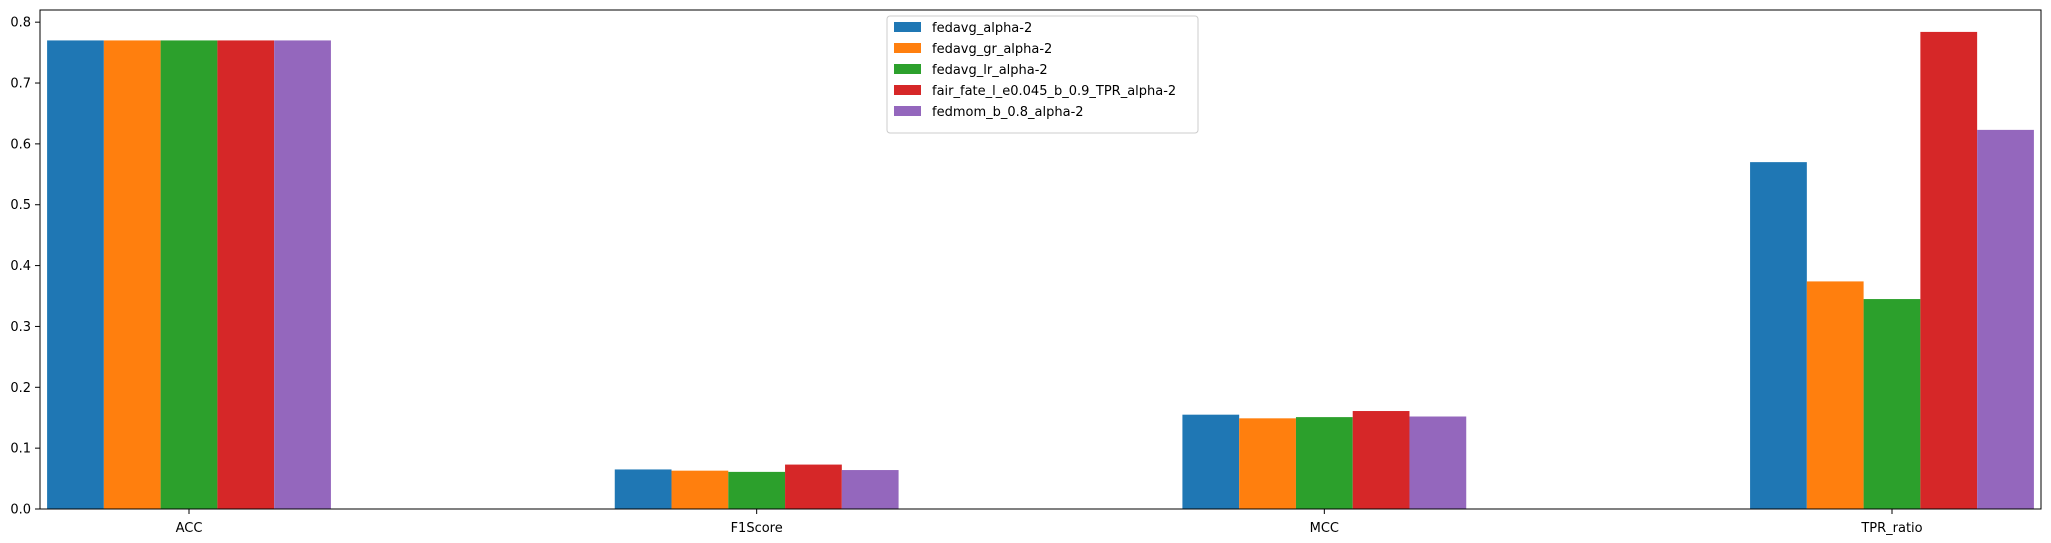 This screenshot has width=2051, height=543. I want to click on x-axis: ACC F1Score MCC TPR_ratio, so click(1049, 522).